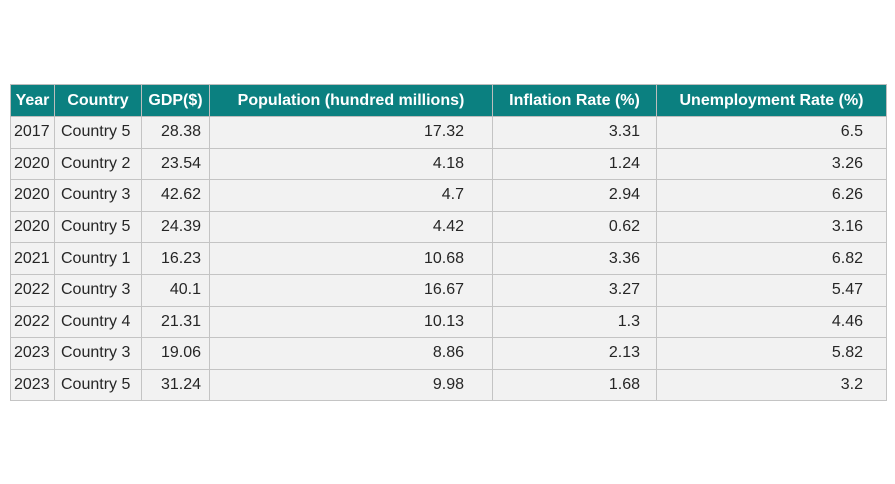 The width and height of the screenshot is (895, 484). What do you see at coordinates (771, 100) in the screenshot?
I see `header-unemployment: Unemployment Rate (%)` at bounding box center [771, 100].